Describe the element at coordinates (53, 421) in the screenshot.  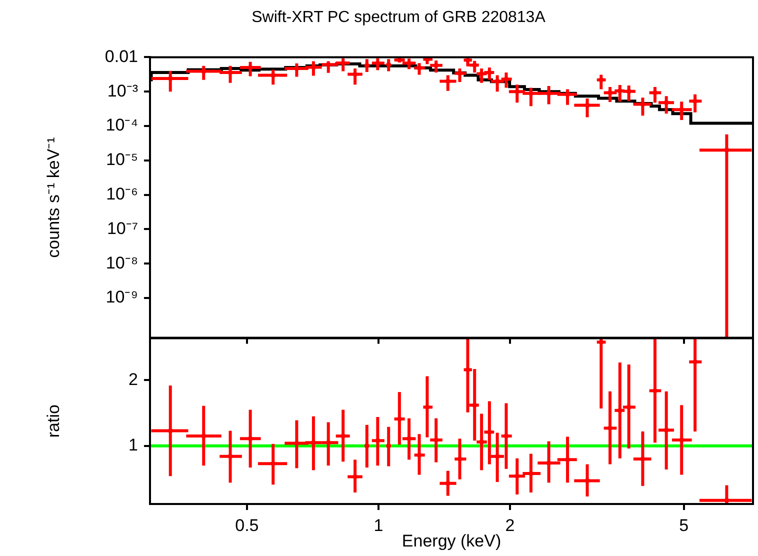
I see `y-axis-title: ratio` at that location.